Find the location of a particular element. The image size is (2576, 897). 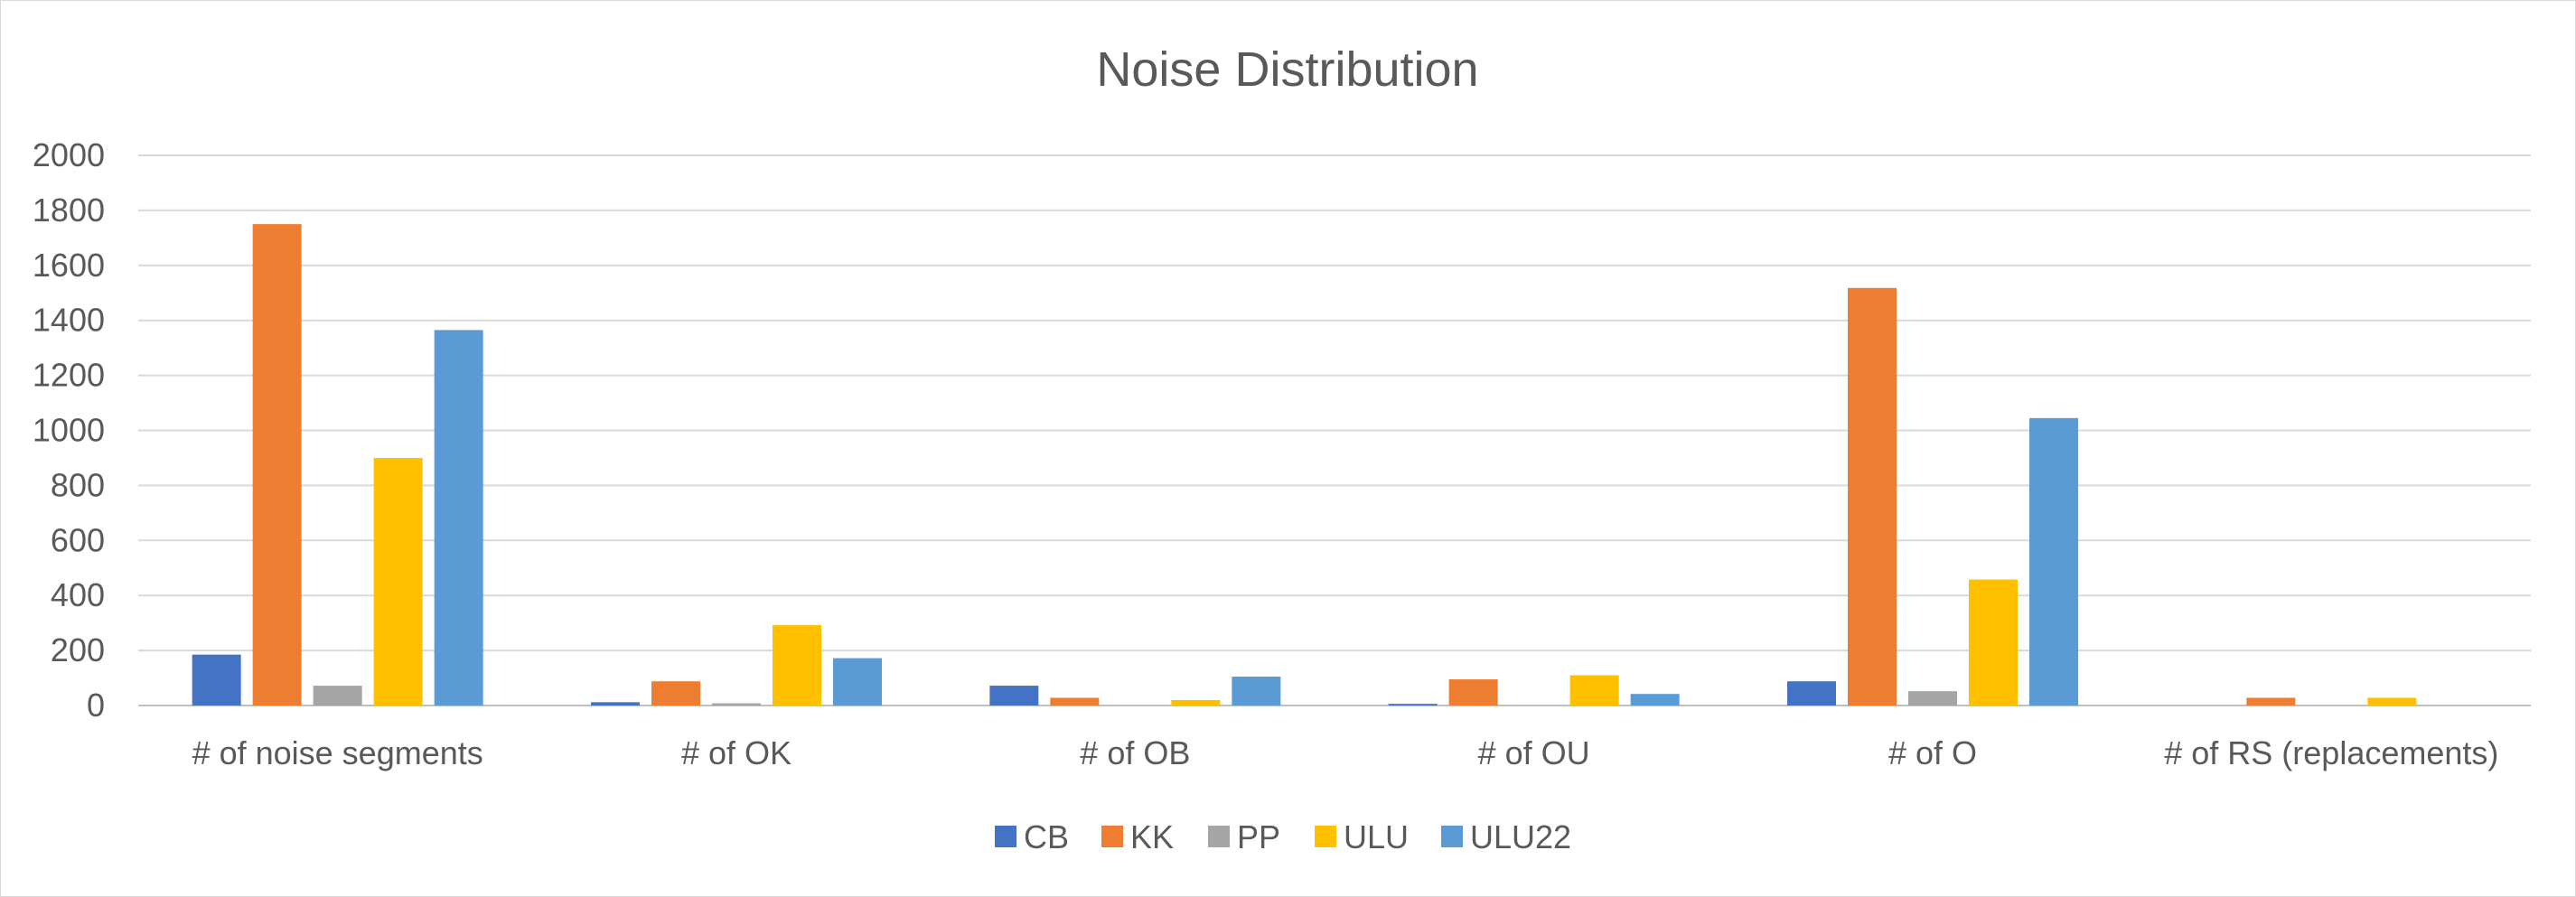

legend-item-cb: CB is located at coordinates (1032, 836).